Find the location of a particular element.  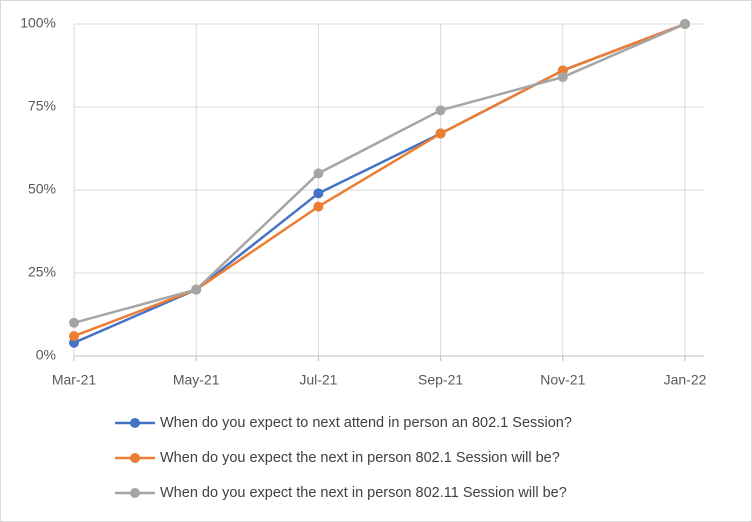

y-tick-label: 0% is located at coordinates (46, 355).